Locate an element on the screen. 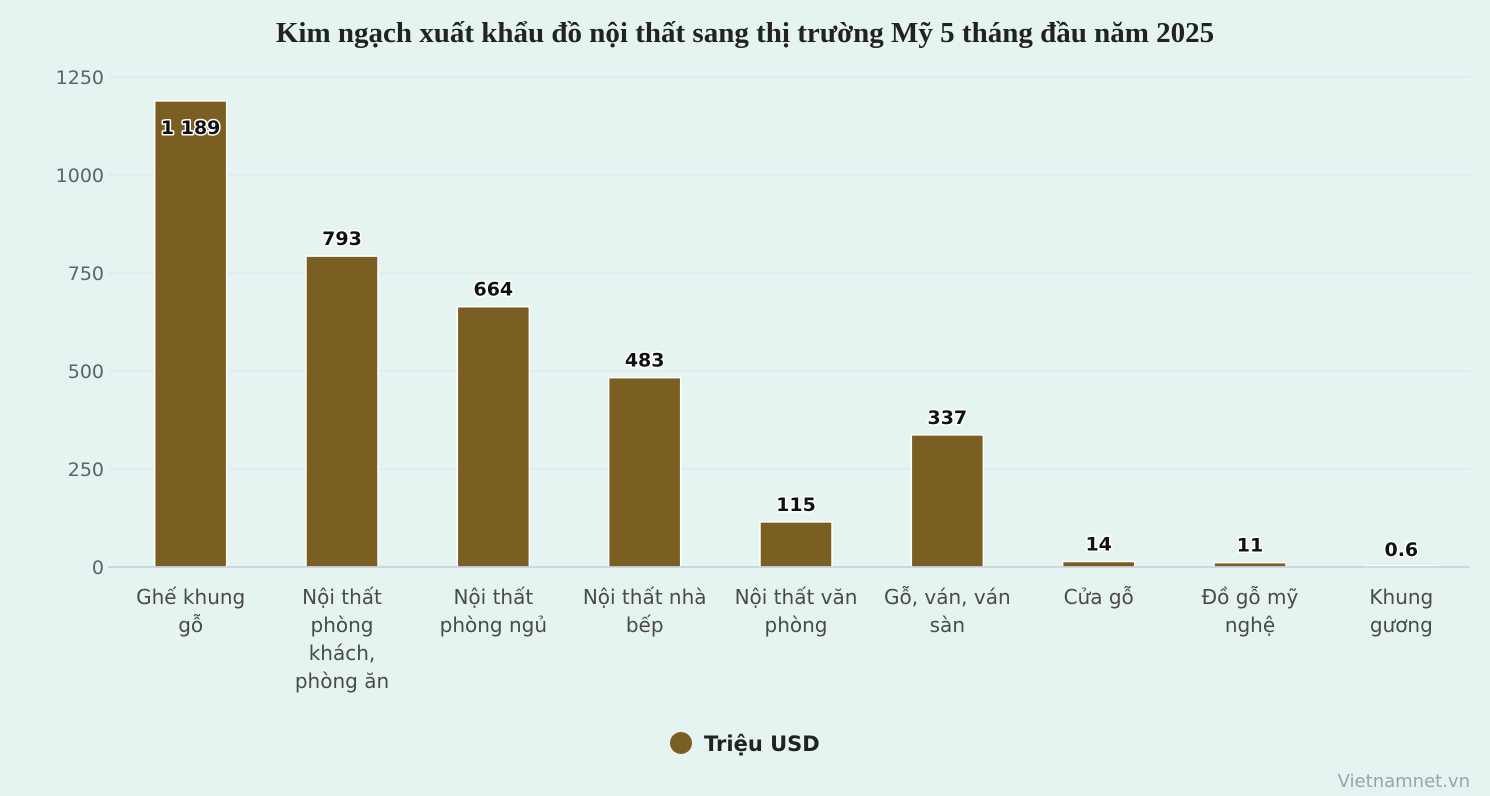 The height and width of the screenshot is (796, 1490). x-tick-label: Đồ gỗ mỹ nghệ is located at coordinates (1250, 611).